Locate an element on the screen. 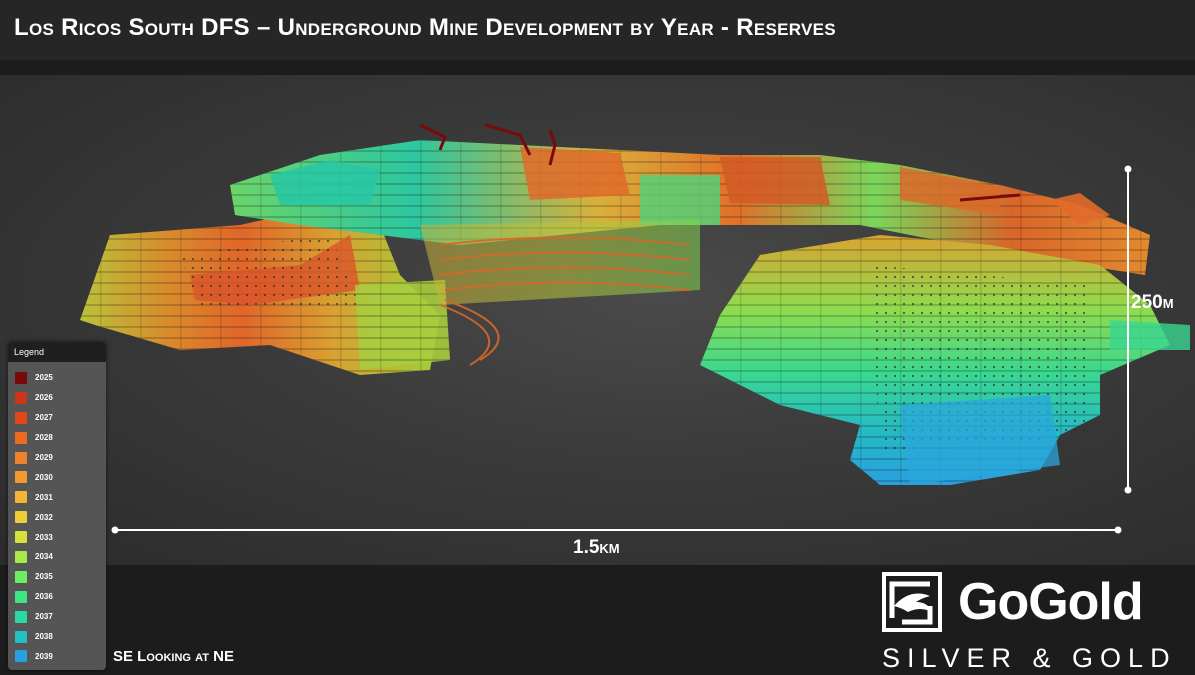  horizontal-scale-label: 1.5km is located at coordinates (596, 547).